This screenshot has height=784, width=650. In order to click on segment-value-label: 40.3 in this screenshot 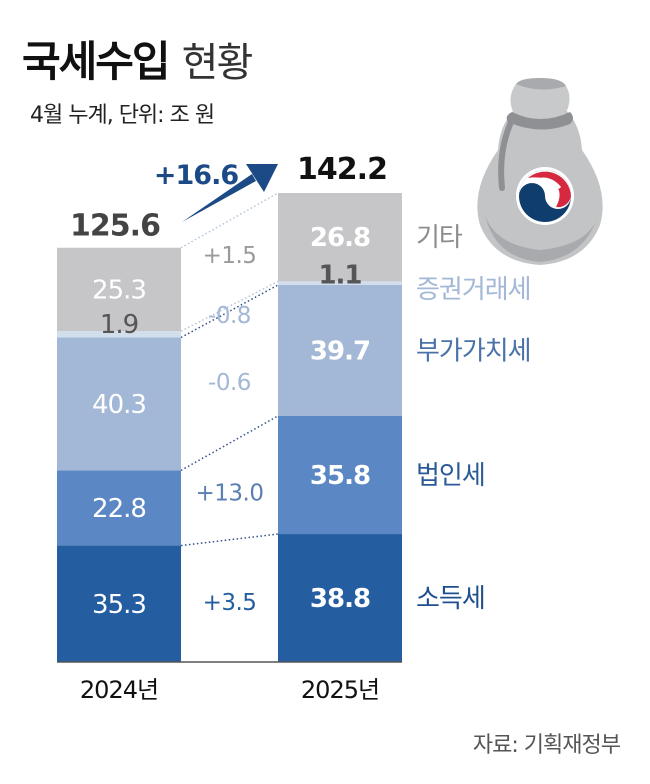, I will do `click(119, 405)`.